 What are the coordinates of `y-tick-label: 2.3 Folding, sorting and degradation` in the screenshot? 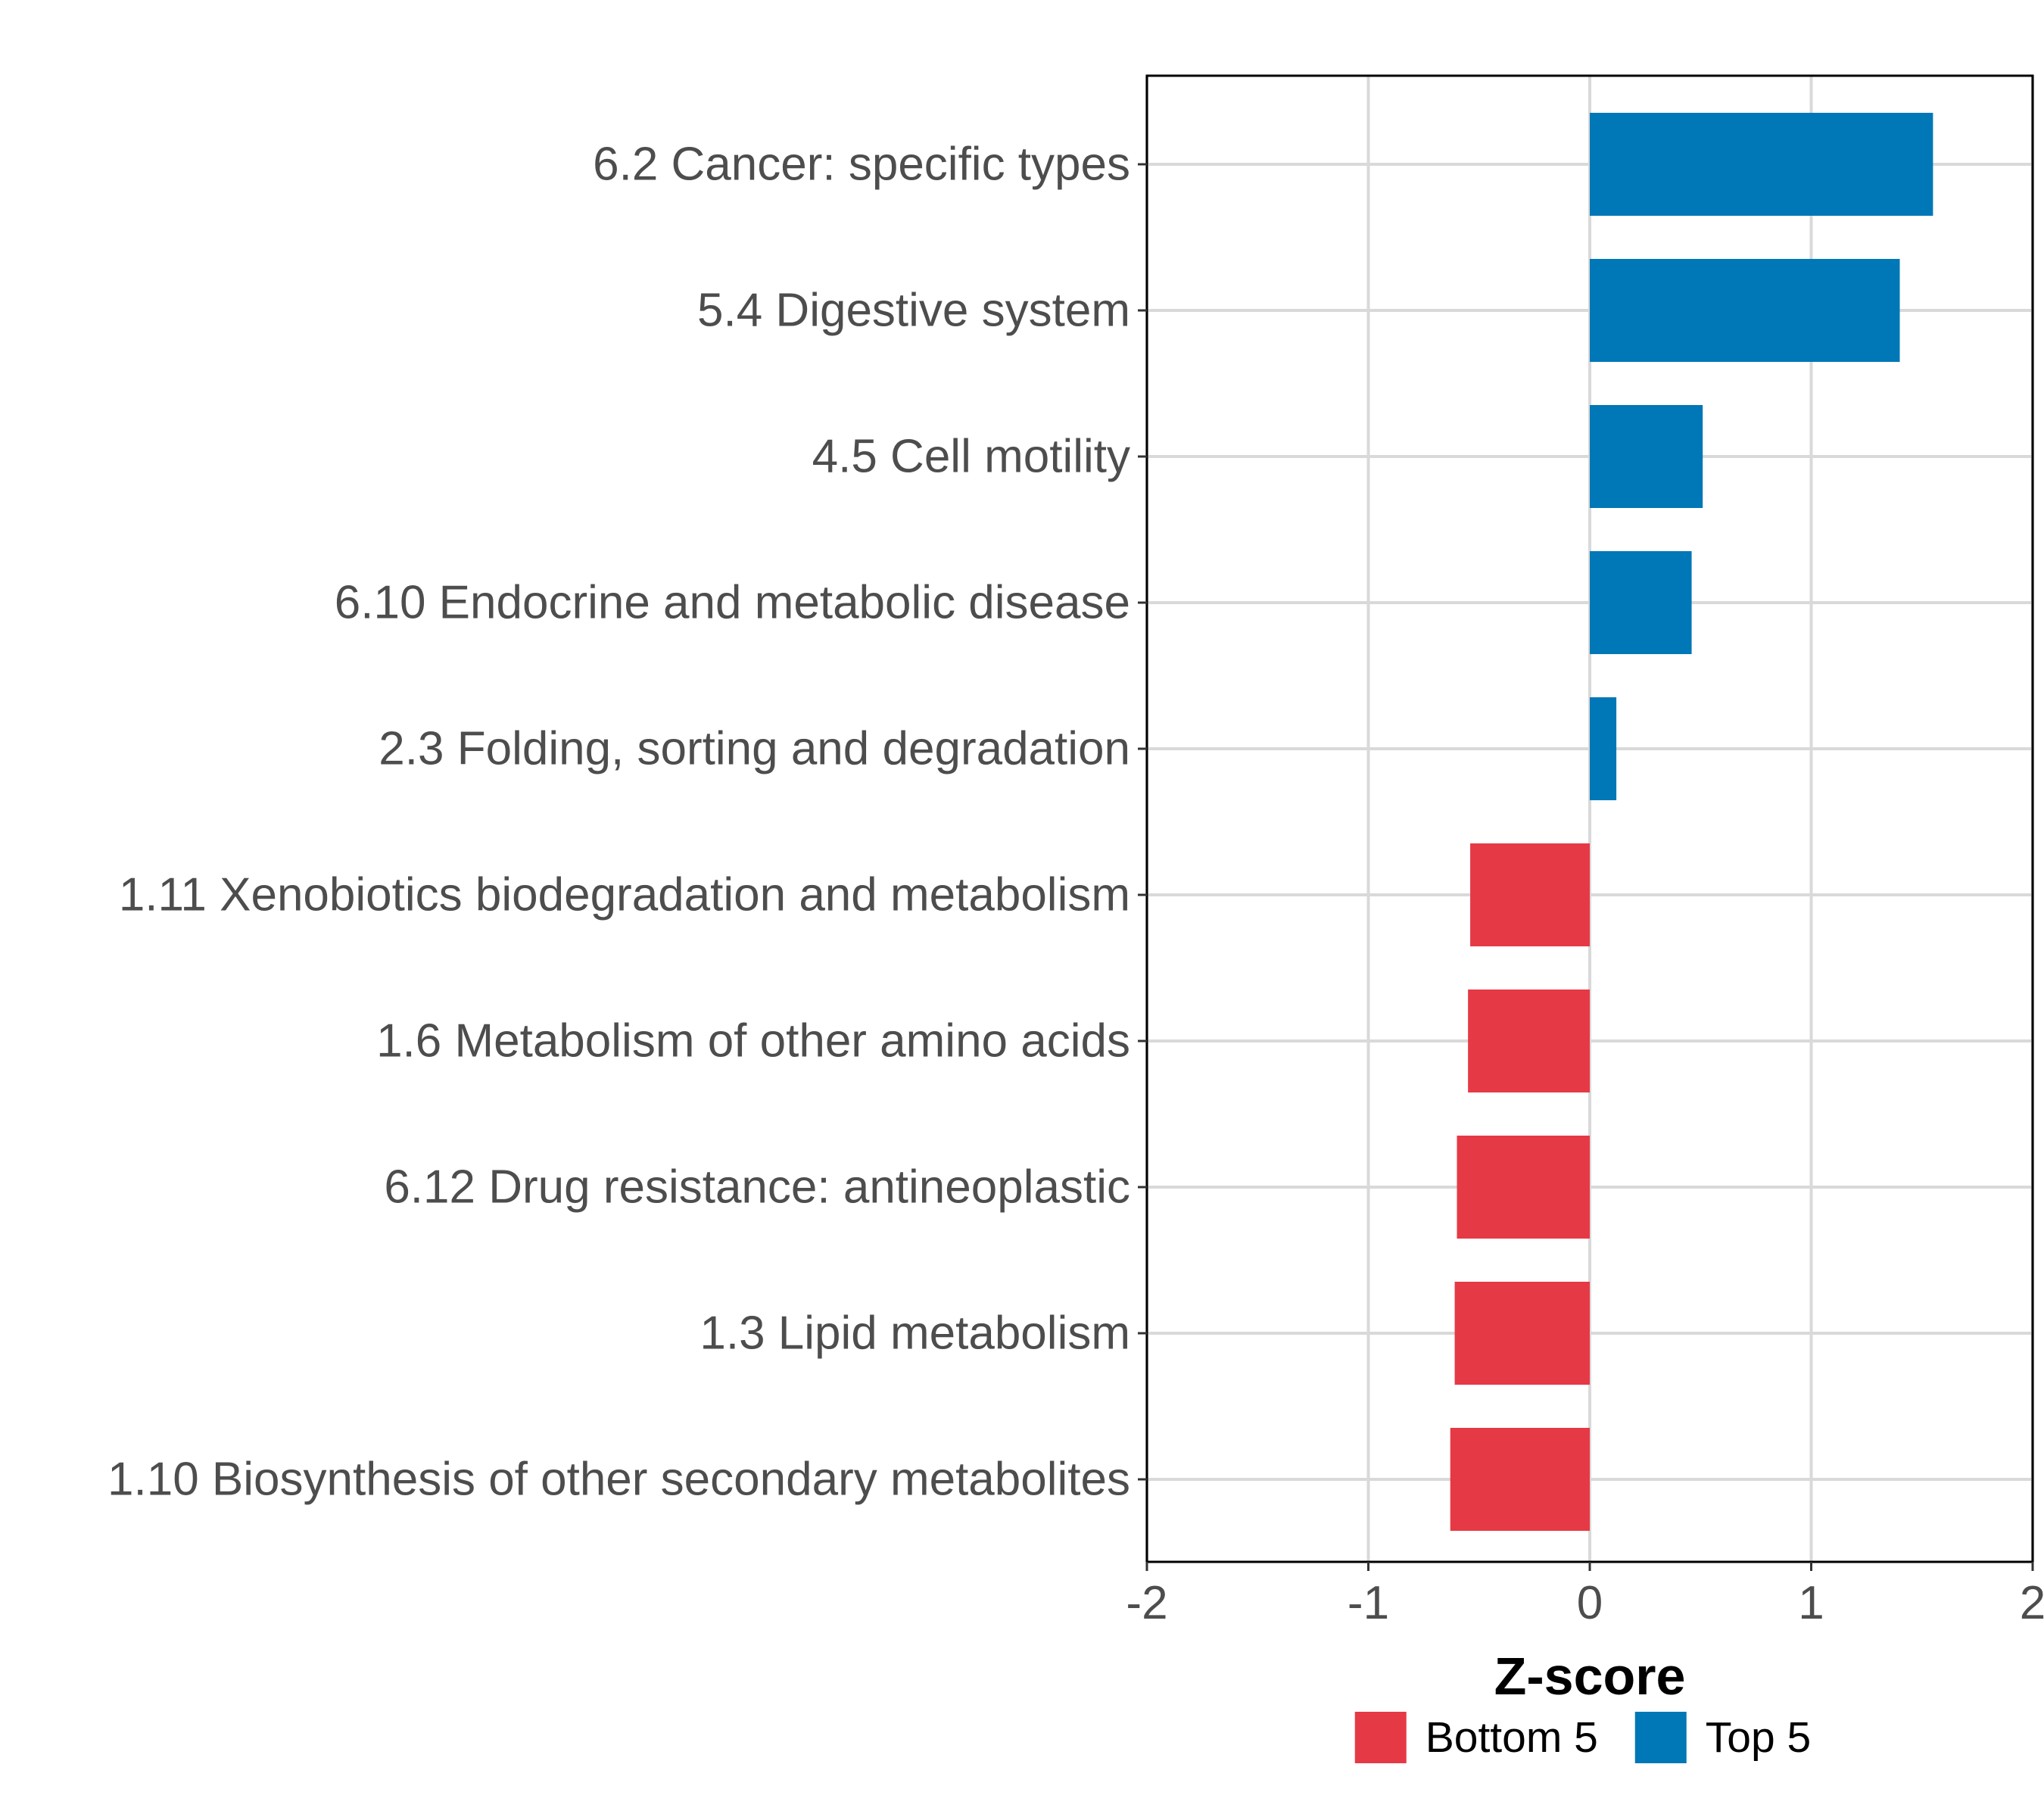 It's located at (754, 749).